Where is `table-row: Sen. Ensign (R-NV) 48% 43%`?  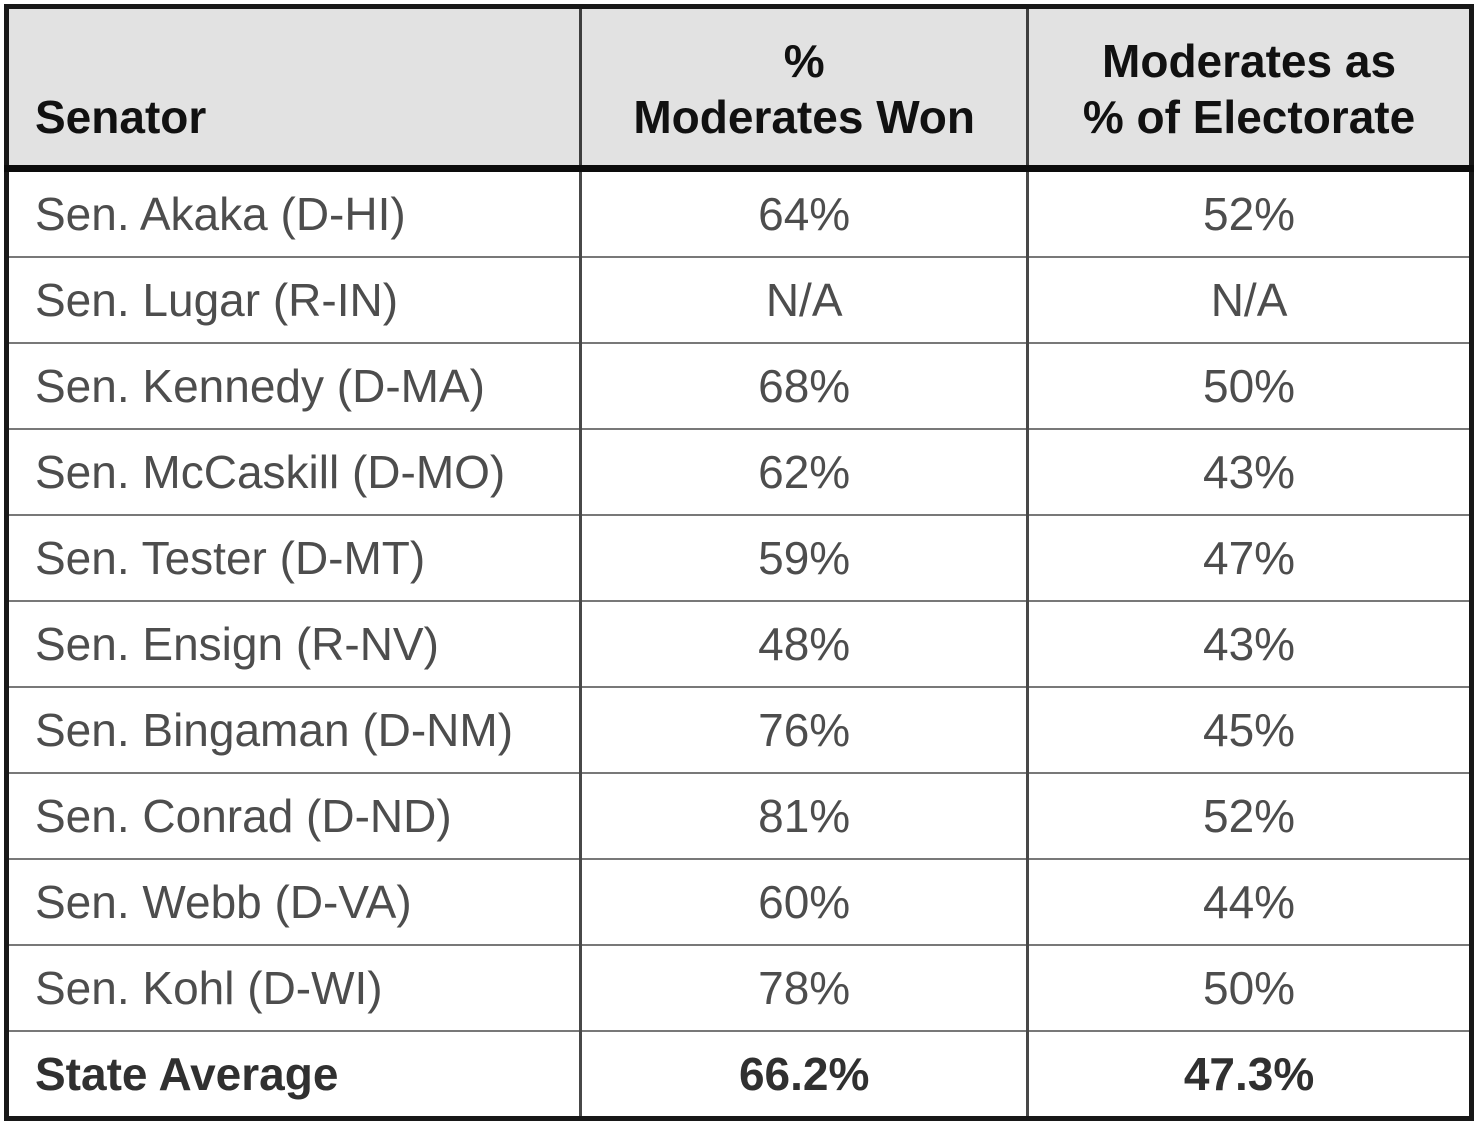
table-row: Sen. Ensign (R-NV) 48% 43% is located at coordinates (739, 643).